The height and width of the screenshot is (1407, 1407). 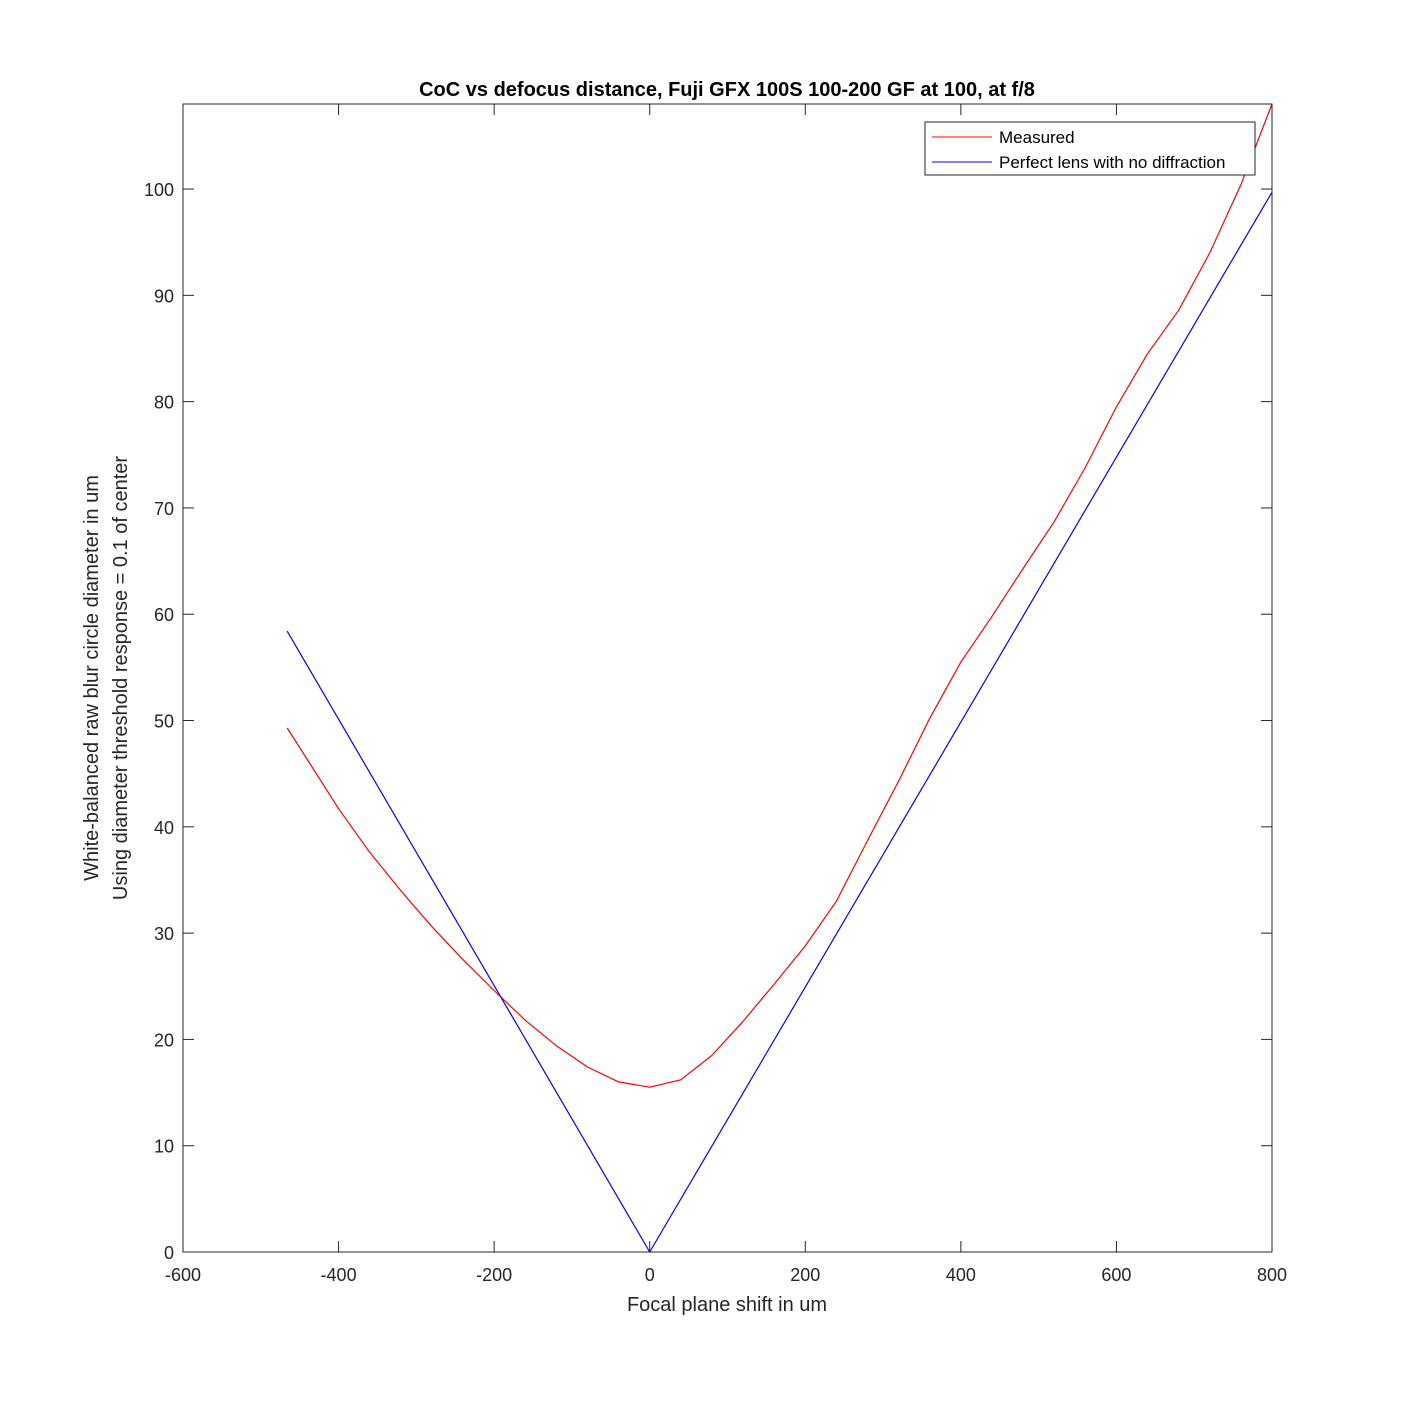 What do you see at coordinates (164, 403) in the screenshot?
I see `y-tick-label: 80` at bounding box center [164, 403].